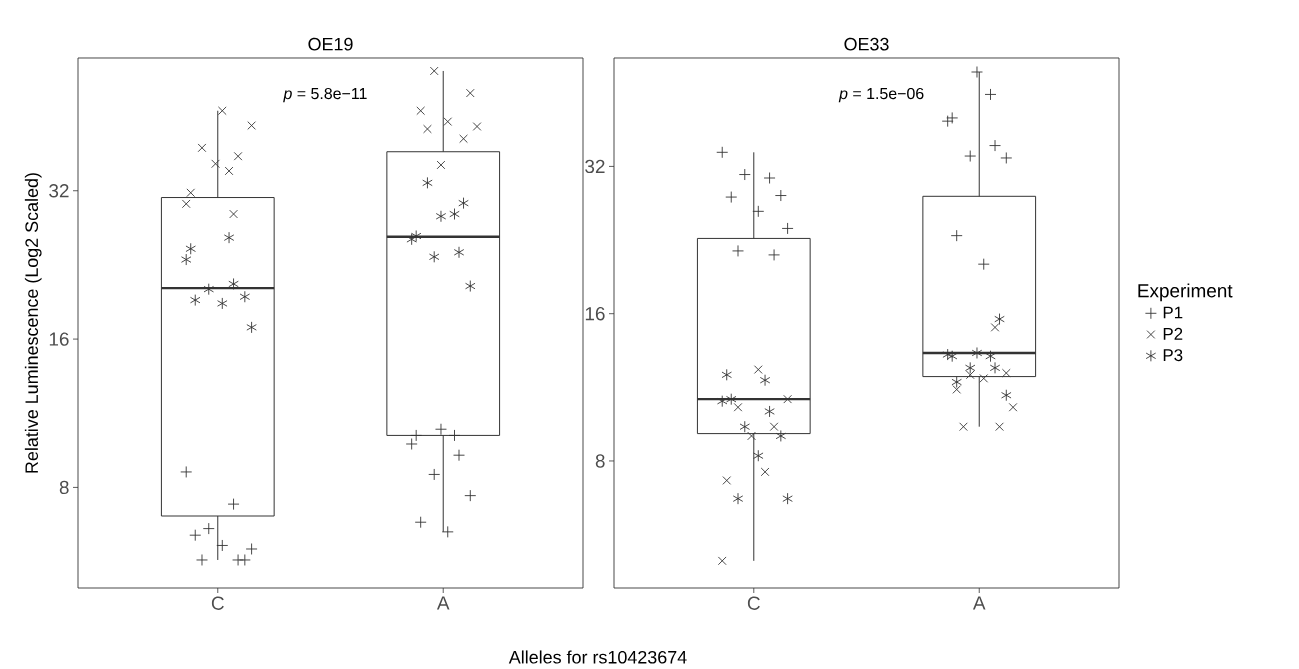  I want to click on chart-title: OE33, so click(866, 44).